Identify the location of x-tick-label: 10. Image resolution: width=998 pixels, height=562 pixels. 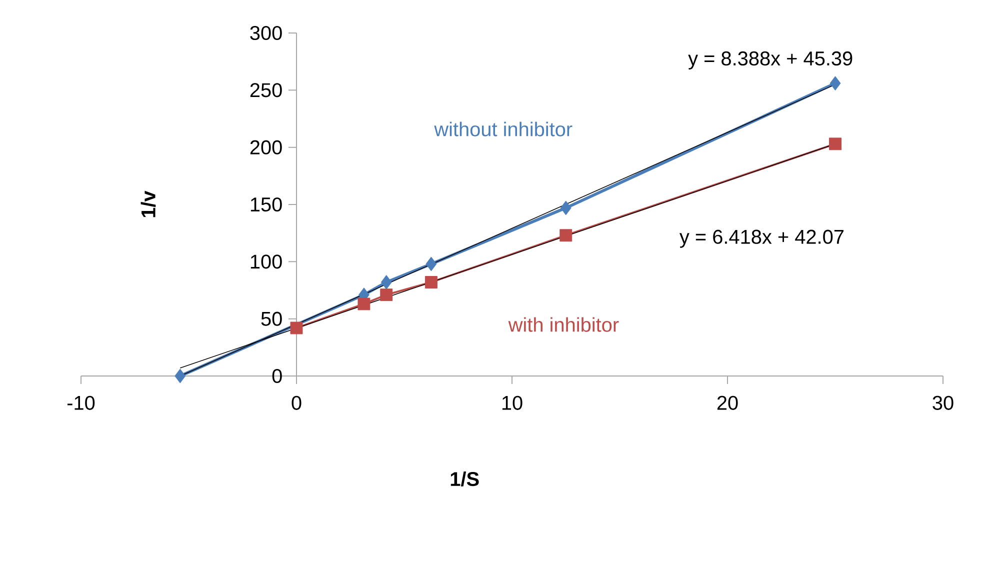
(512, 403).